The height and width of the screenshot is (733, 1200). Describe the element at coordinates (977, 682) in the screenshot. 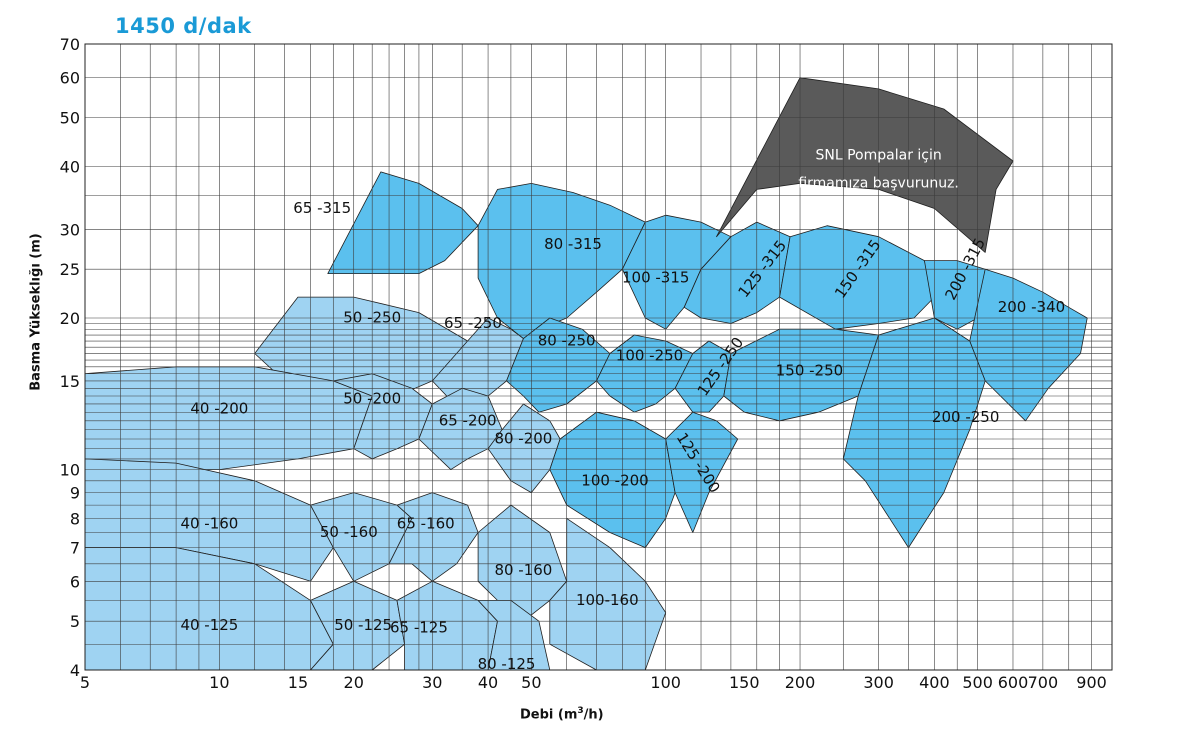

I see `x-tick-label: 500` at that location.